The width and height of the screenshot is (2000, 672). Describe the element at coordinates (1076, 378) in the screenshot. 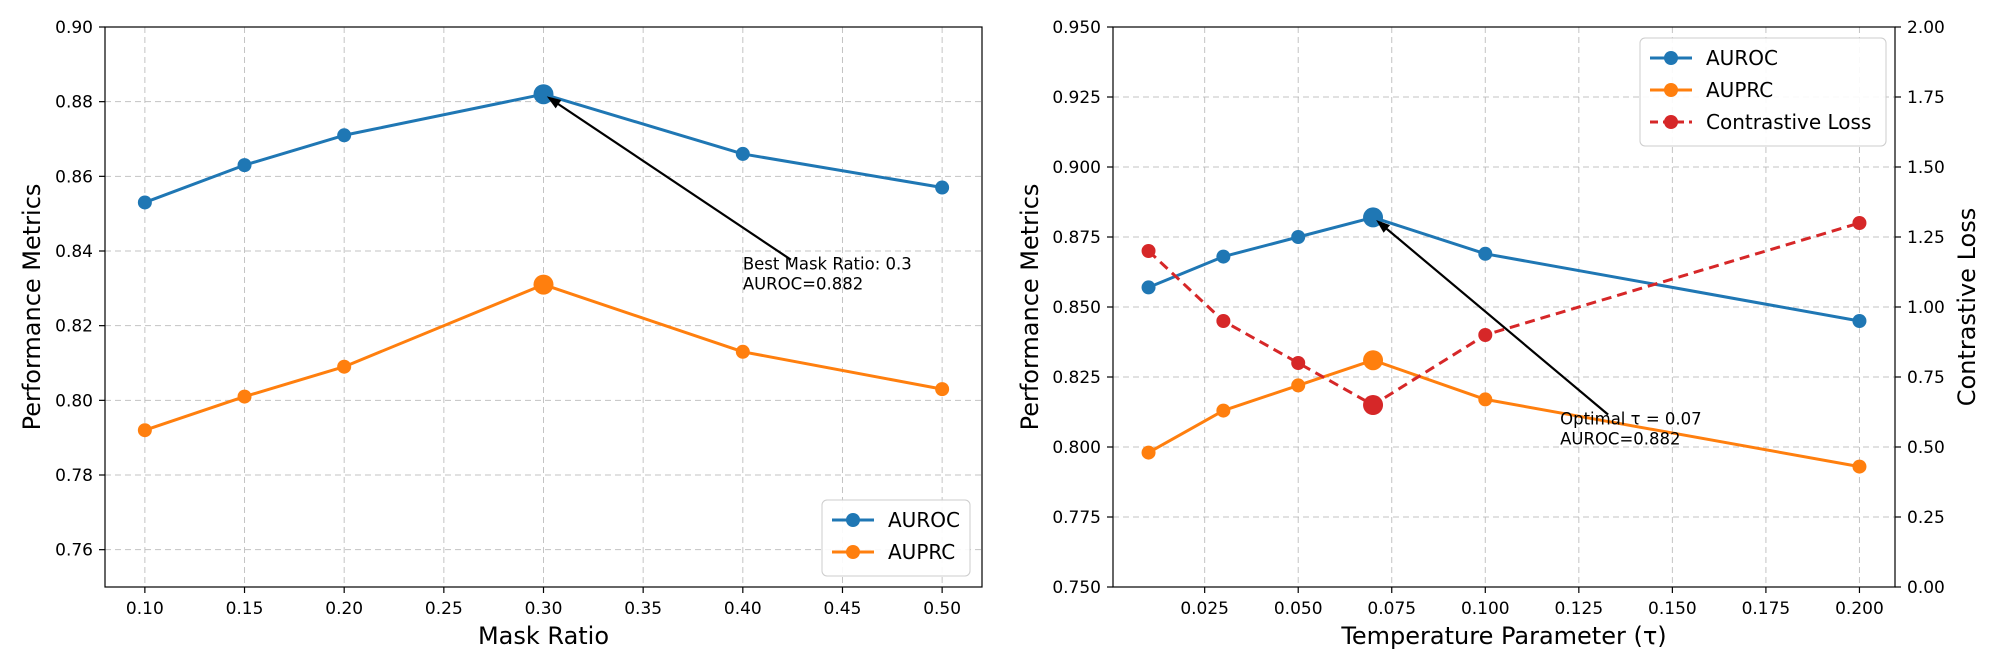

I see `y-tick-label: 0.825` at that location.